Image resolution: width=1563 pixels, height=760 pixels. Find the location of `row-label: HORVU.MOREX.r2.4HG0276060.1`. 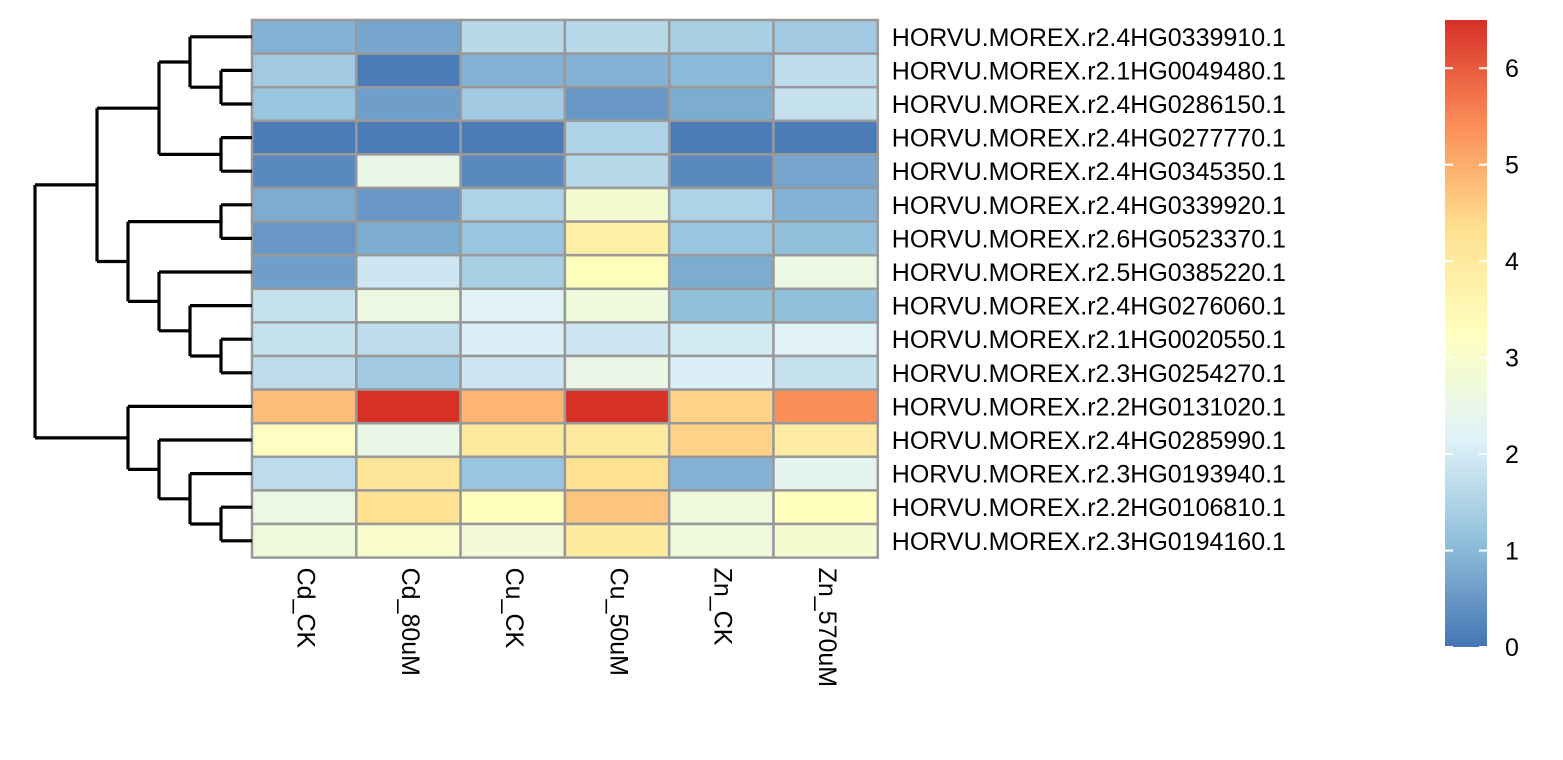

row-label: HORVU.MOREX.r2.4HG0276060.1 is located at coordinates (1089, 307).